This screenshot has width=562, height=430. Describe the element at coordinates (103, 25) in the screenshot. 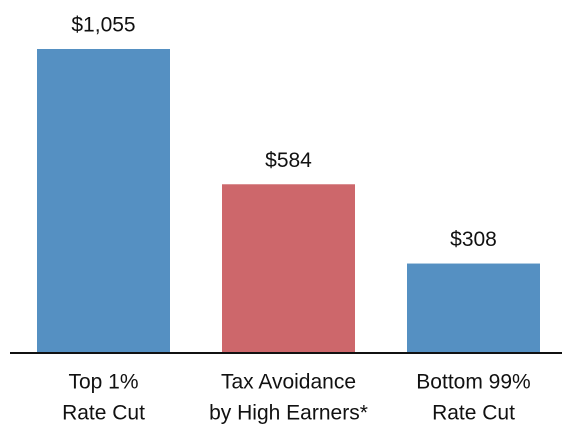

I see `value-label: $1,055` at that location.